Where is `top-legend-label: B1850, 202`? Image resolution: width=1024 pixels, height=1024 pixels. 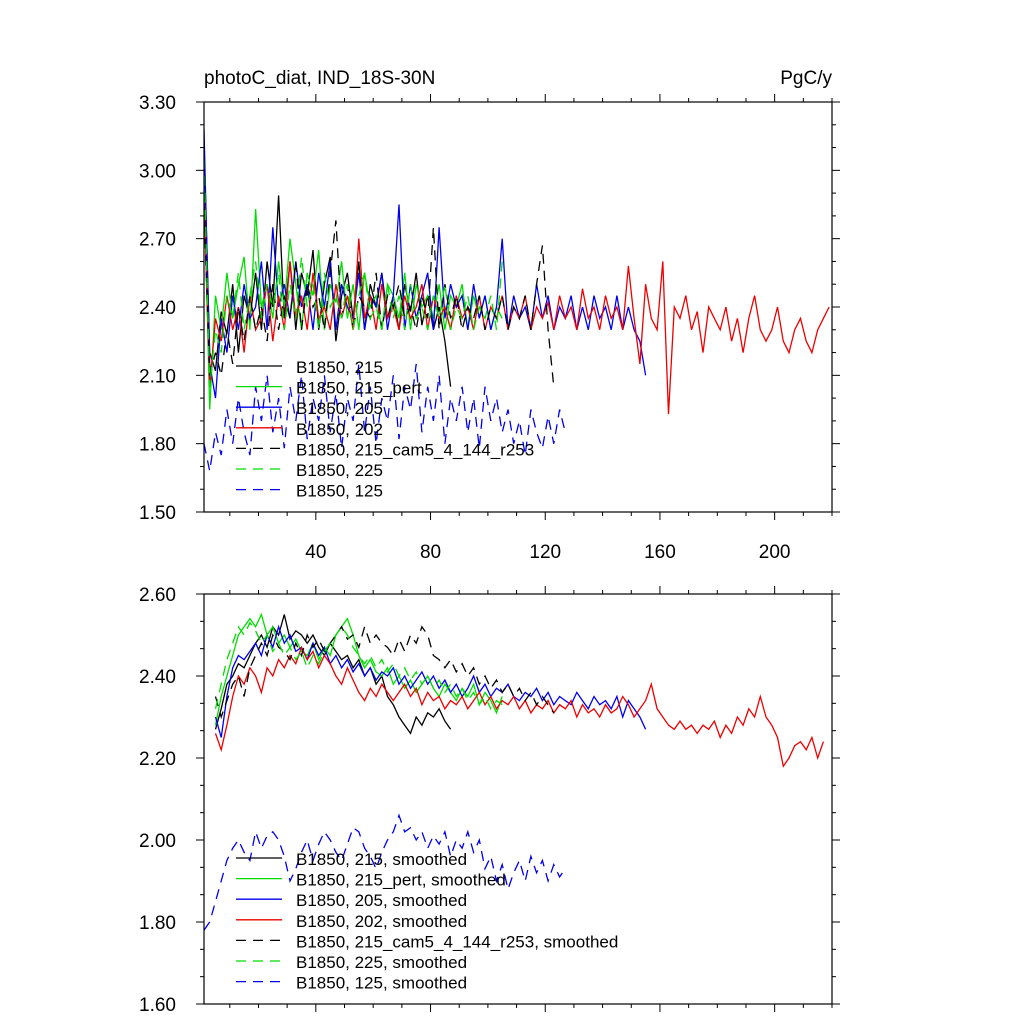 top-legend-label: B1850, 202 is located at coordinates (339, 429).